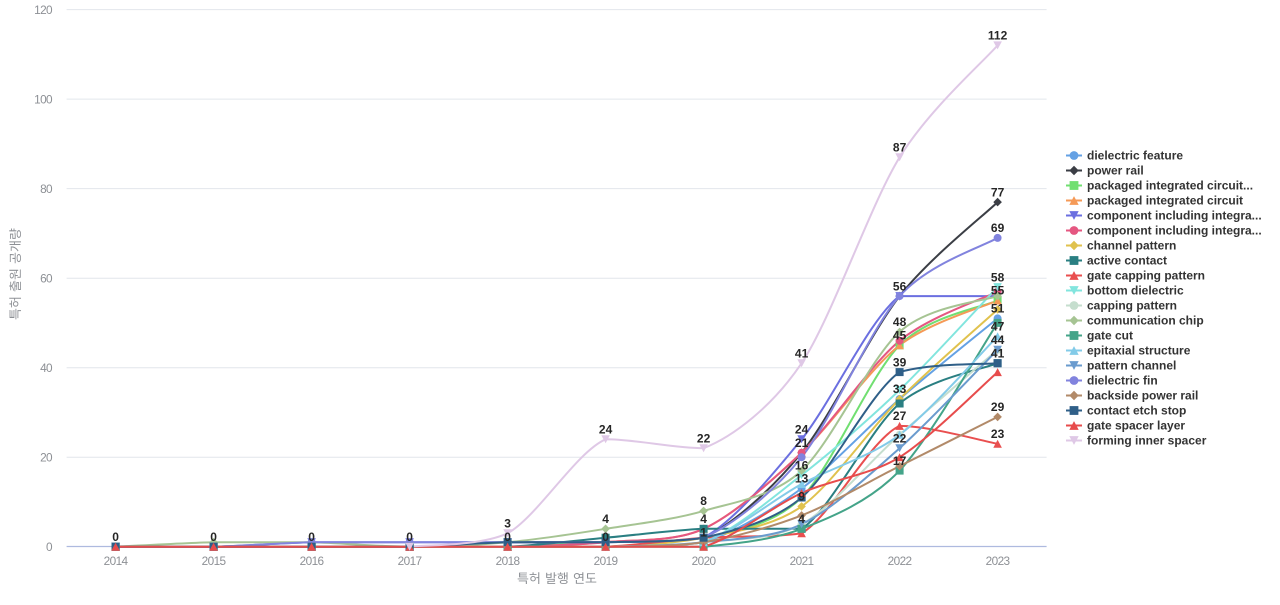 This screenshot has height=605, width=1280. I want to click on svg-text: 87, so click(900, 148).